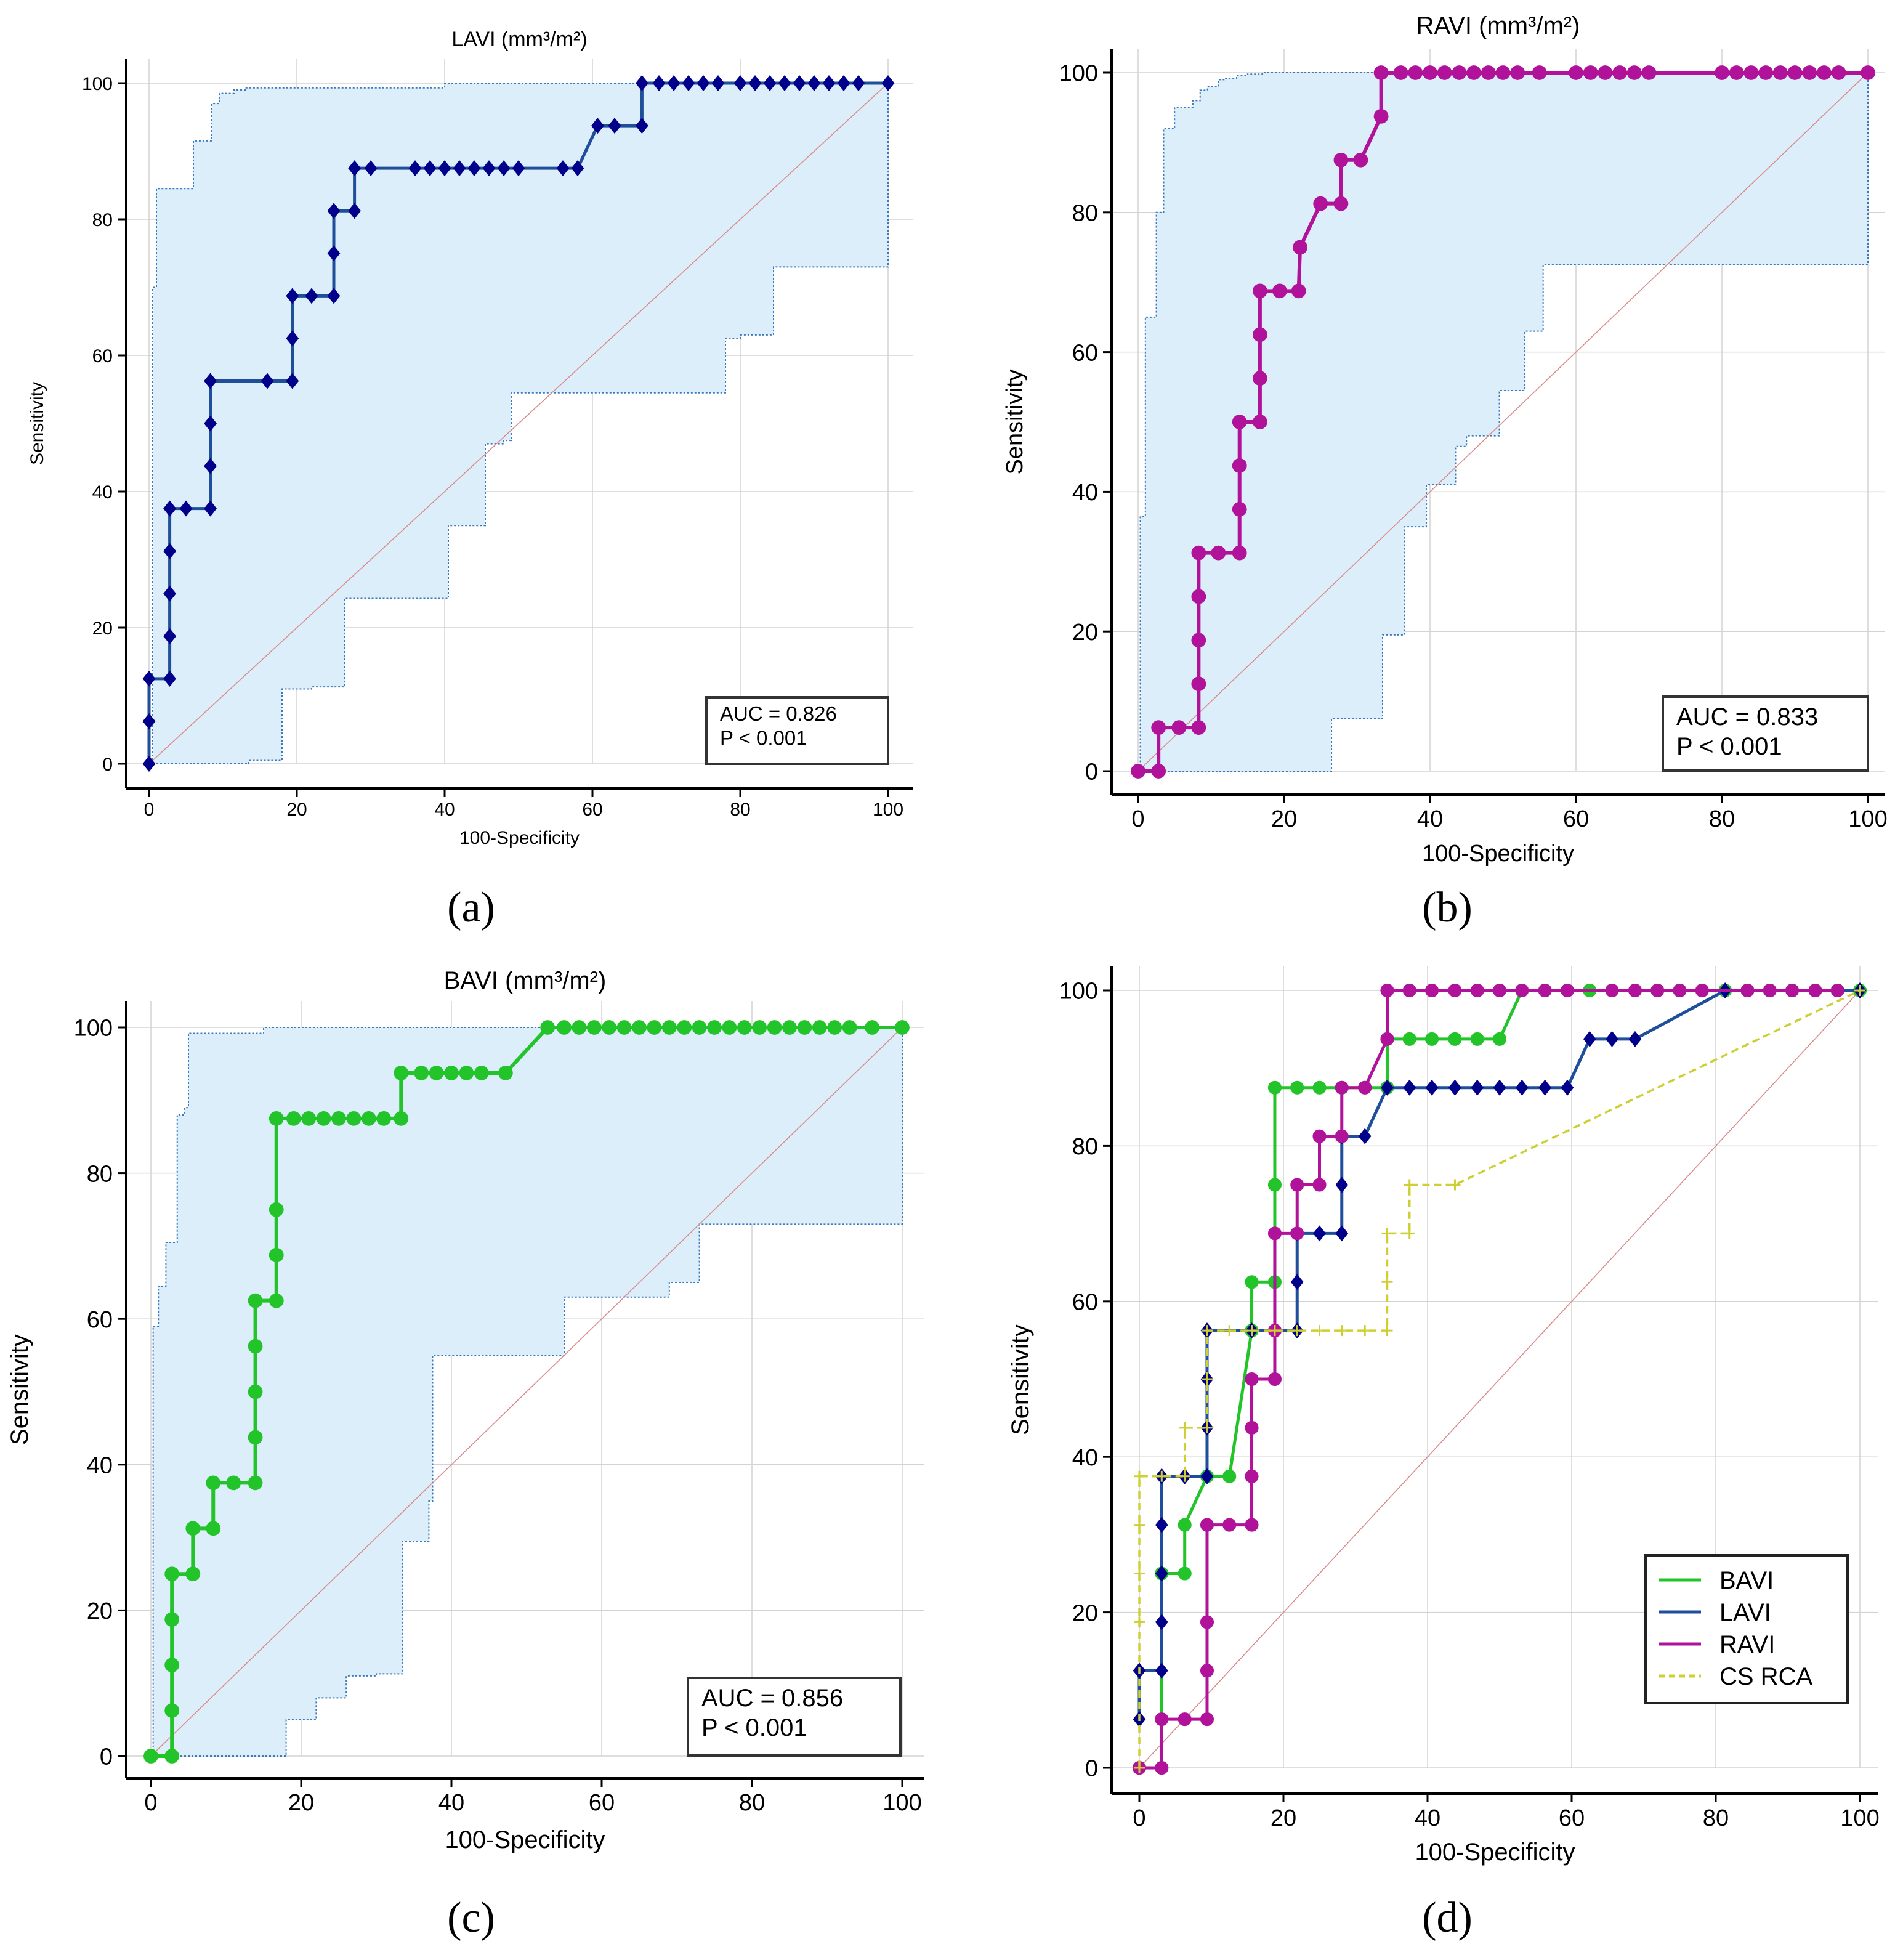 The height and width of the screenshot is (1960, 1903). Describe the element at coordinates (1745, 1612) in the screenshot. I see `legend-label-lavi: LAVI` at that location.